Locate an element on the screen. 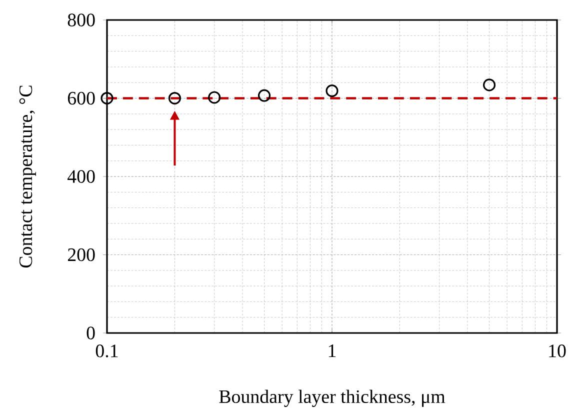 This screenshot has height=411, width=569. y-tick-label: 0 is located at coordinates (90, 333).